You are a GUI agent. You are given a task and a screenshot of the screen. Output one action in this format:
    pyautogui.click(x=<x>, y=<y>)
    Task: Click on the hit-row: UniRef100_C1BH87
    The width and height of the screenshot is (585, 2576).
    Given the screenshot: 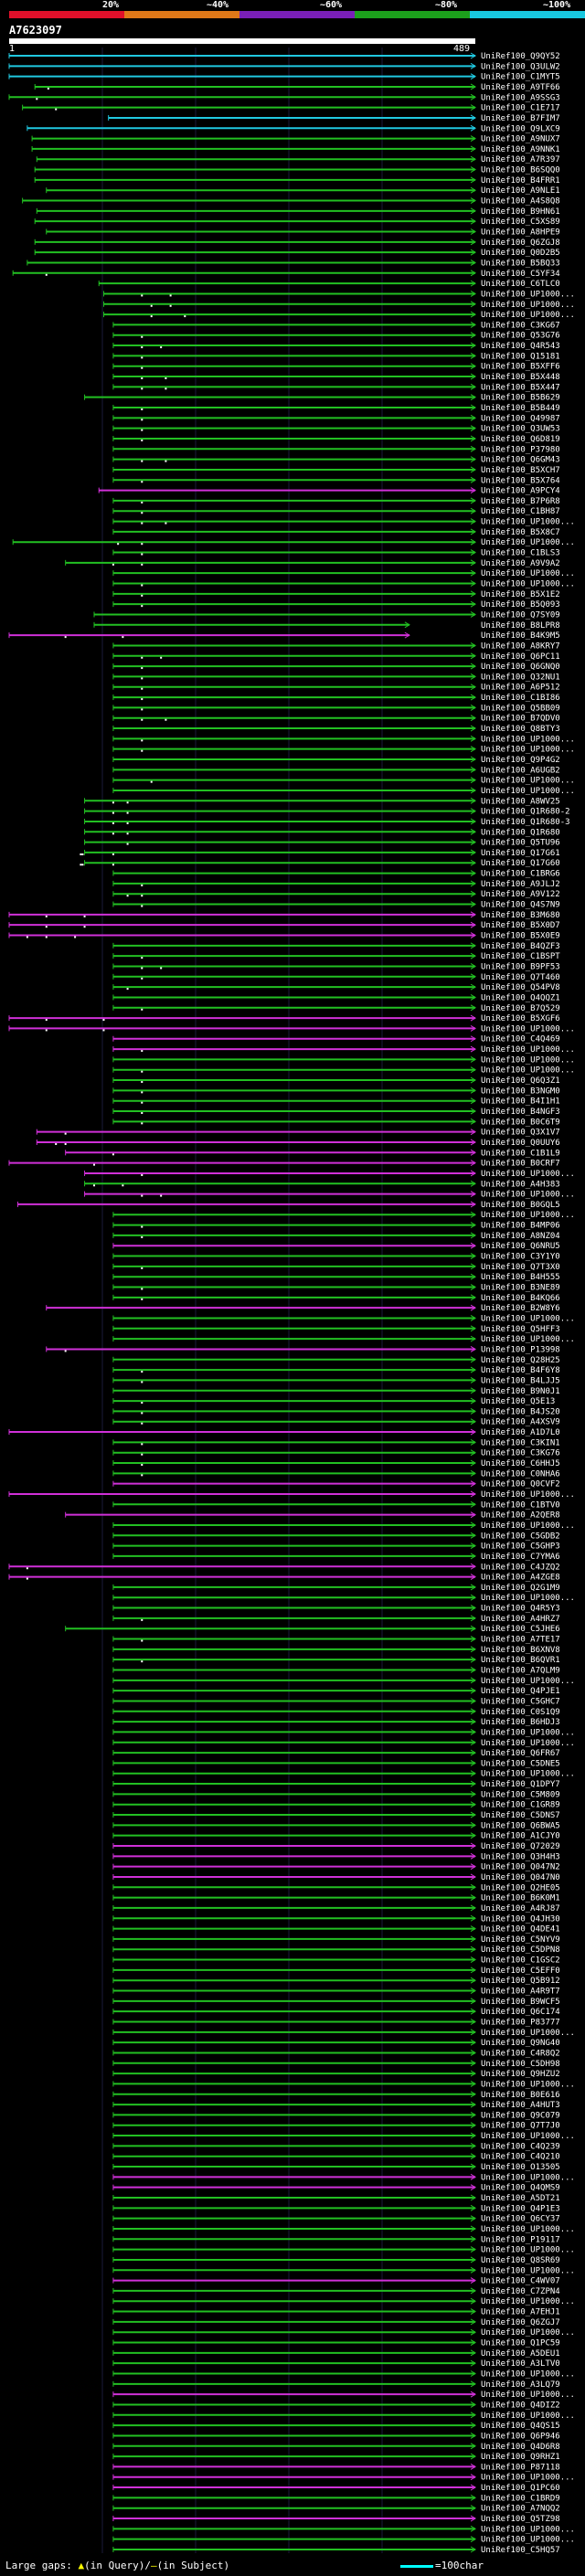 What is the action you would take?
    pyautogui.click(x=336, y=511)
    